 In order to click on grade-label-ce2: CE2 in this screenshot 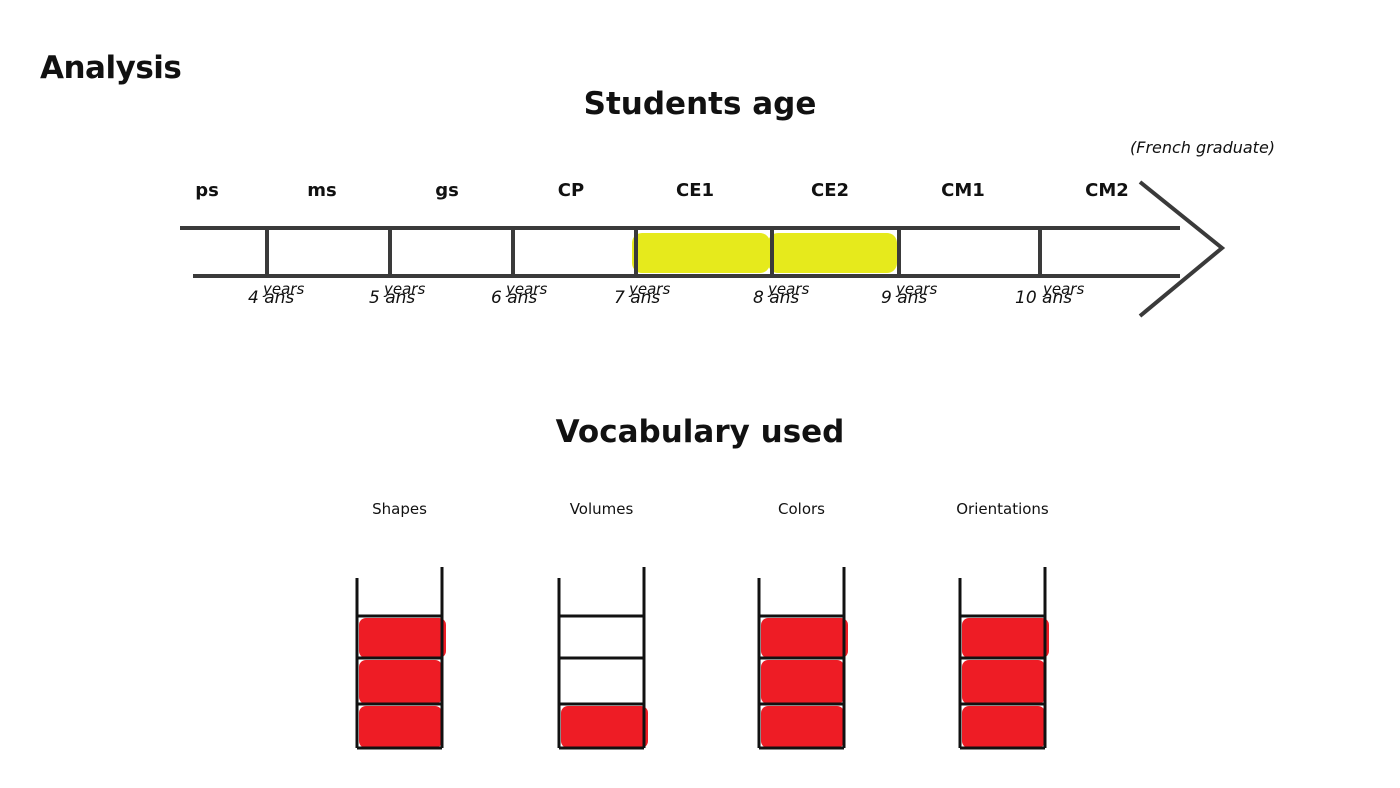, I will do `click(830, 190)`.